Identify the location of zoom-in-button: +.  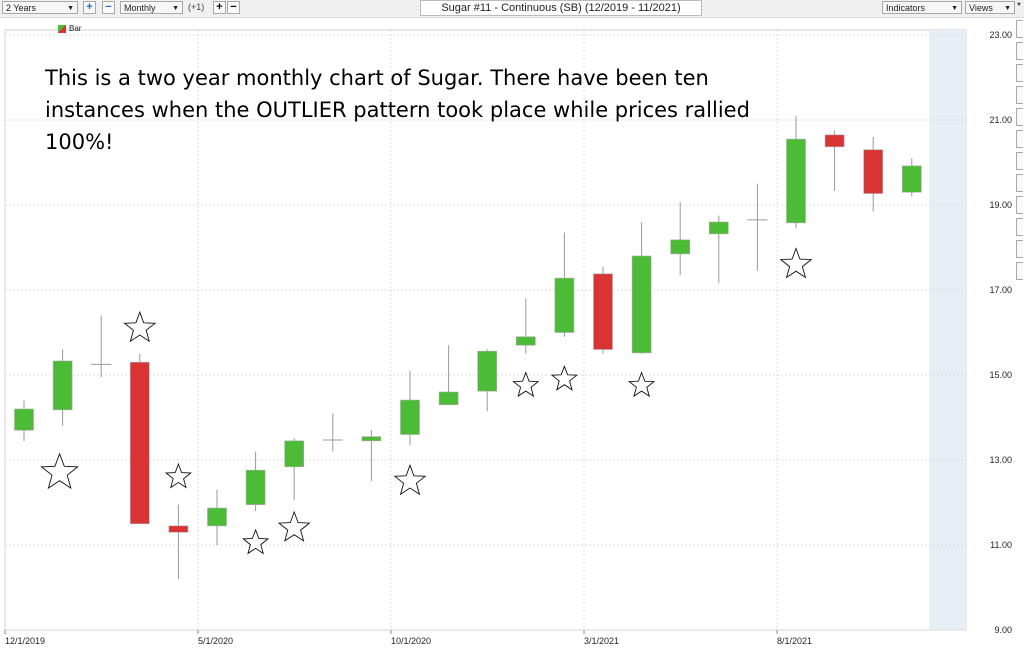
(89, 7).